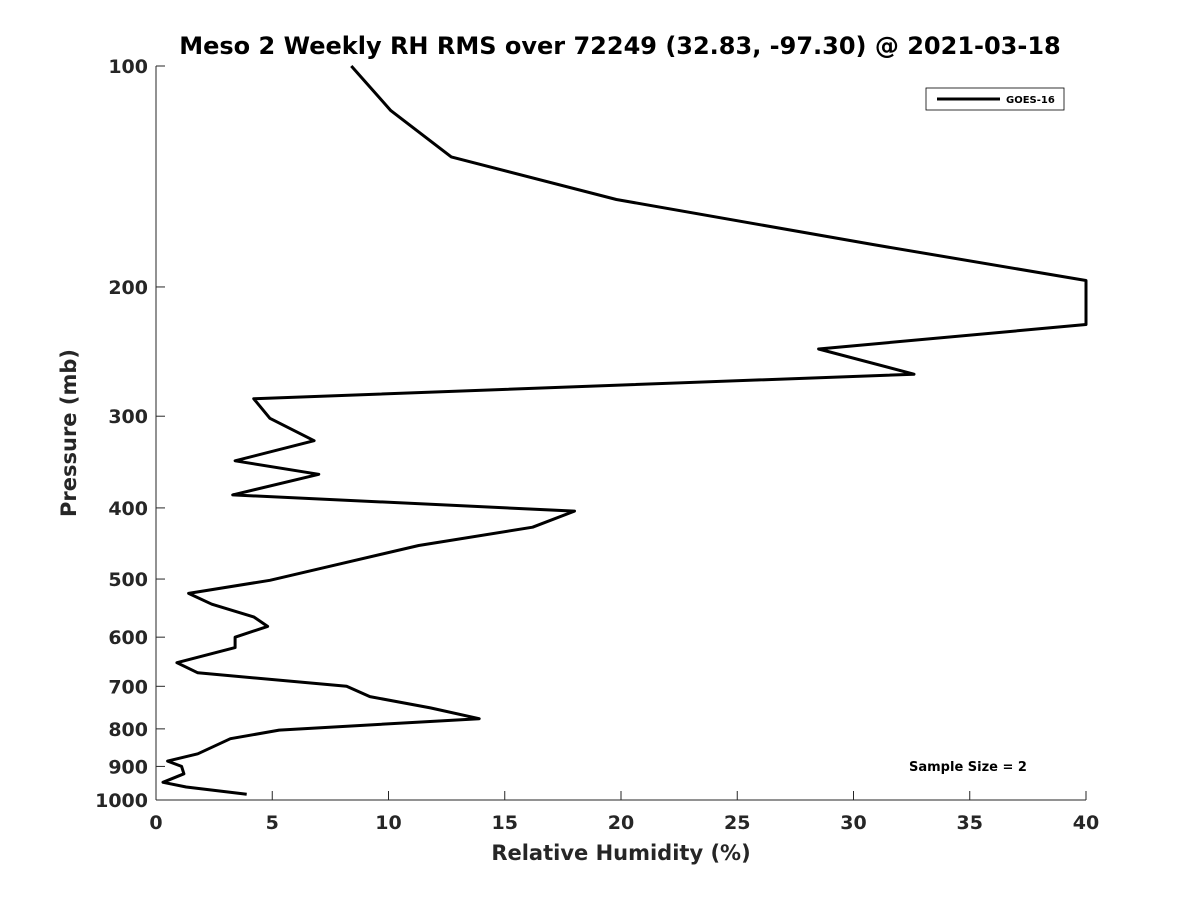  Describe the element at coordinates (128, 730) in the screenshot. I see `y-tick-label: 800` at that location.